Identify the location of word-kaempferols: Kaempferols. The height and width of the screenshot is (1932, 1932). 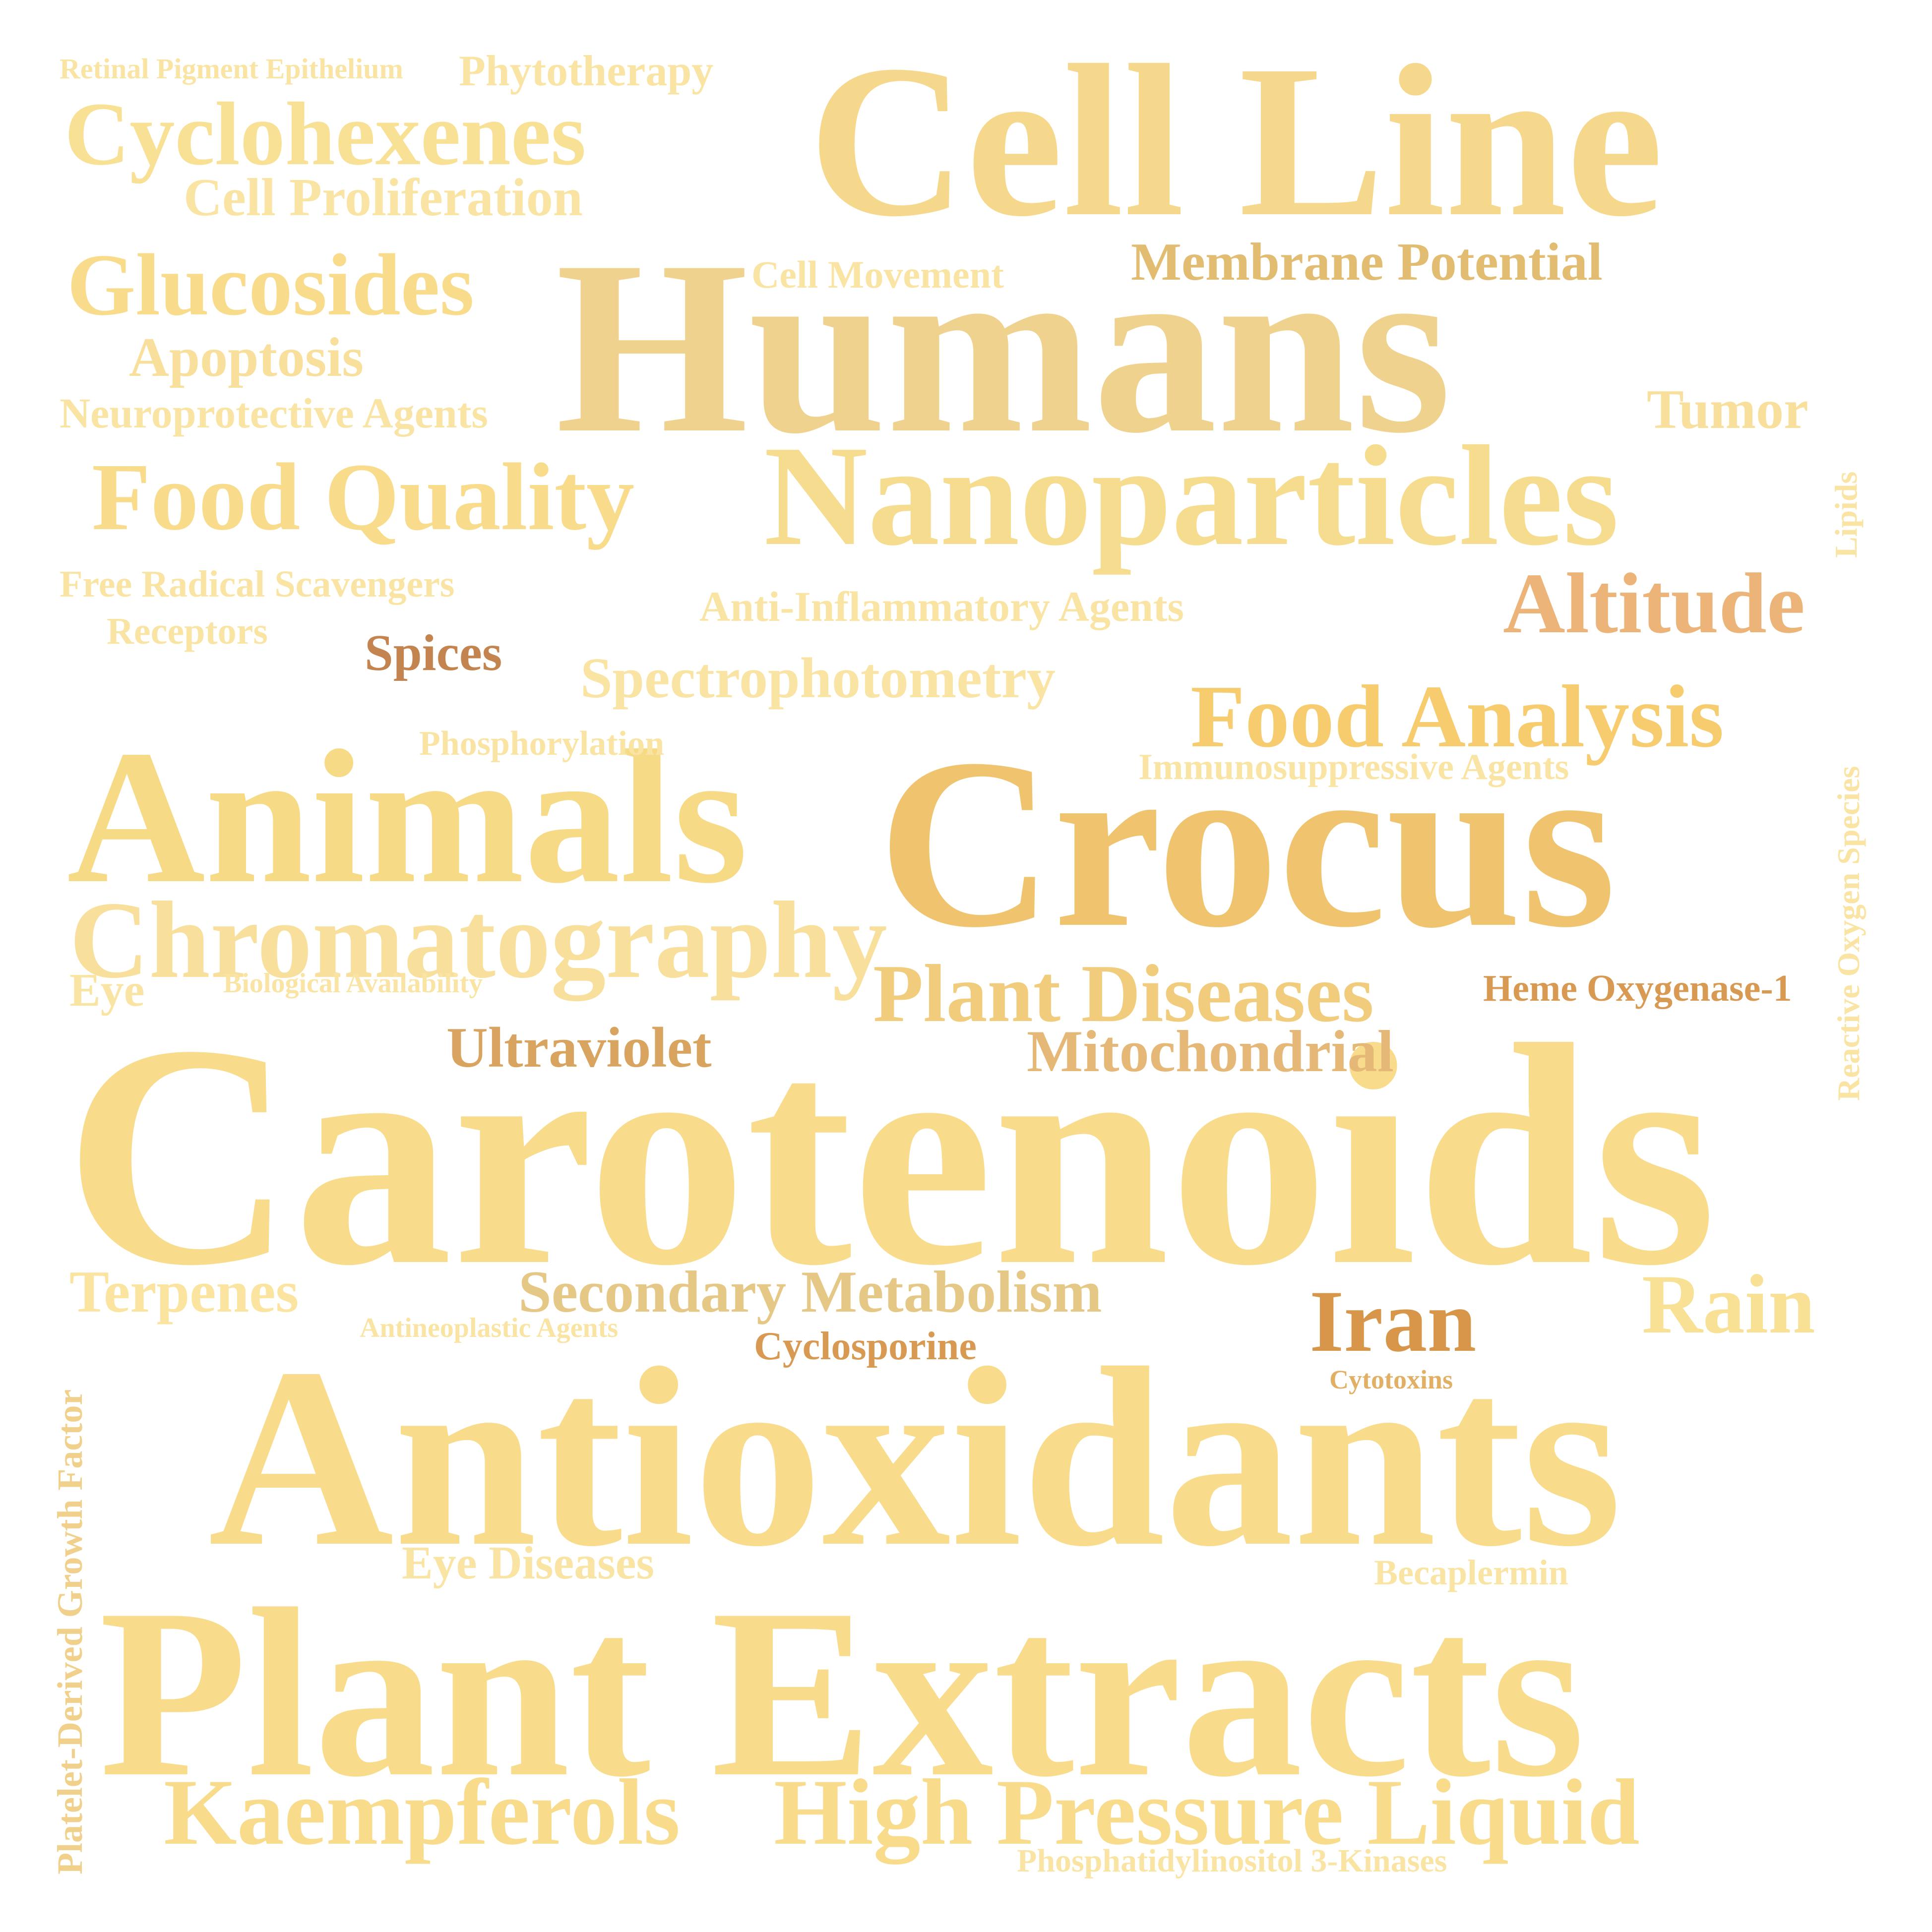
(422, 1812).